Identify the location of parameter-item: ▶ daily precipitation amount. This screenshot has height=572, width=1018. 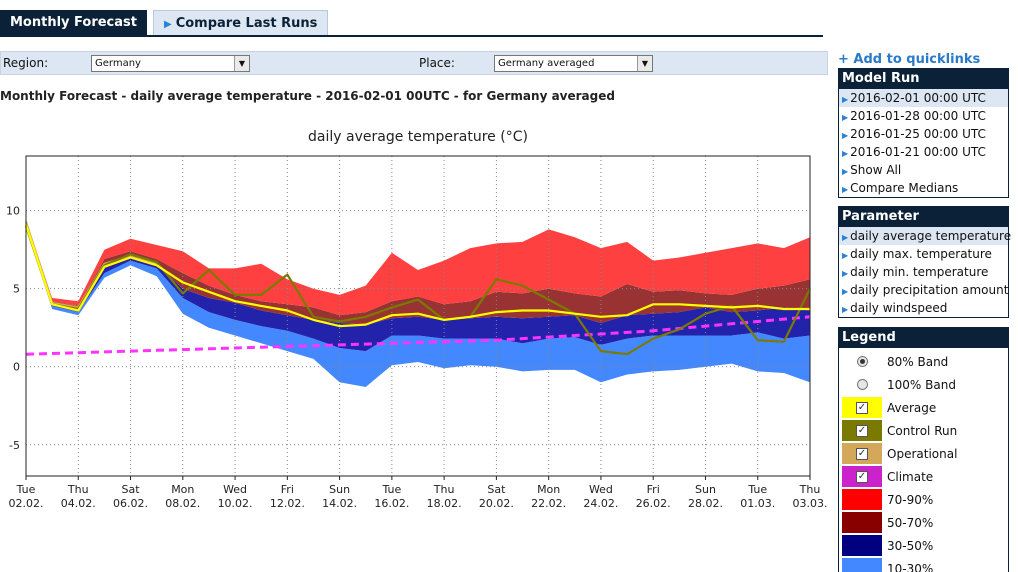
(923, 290).